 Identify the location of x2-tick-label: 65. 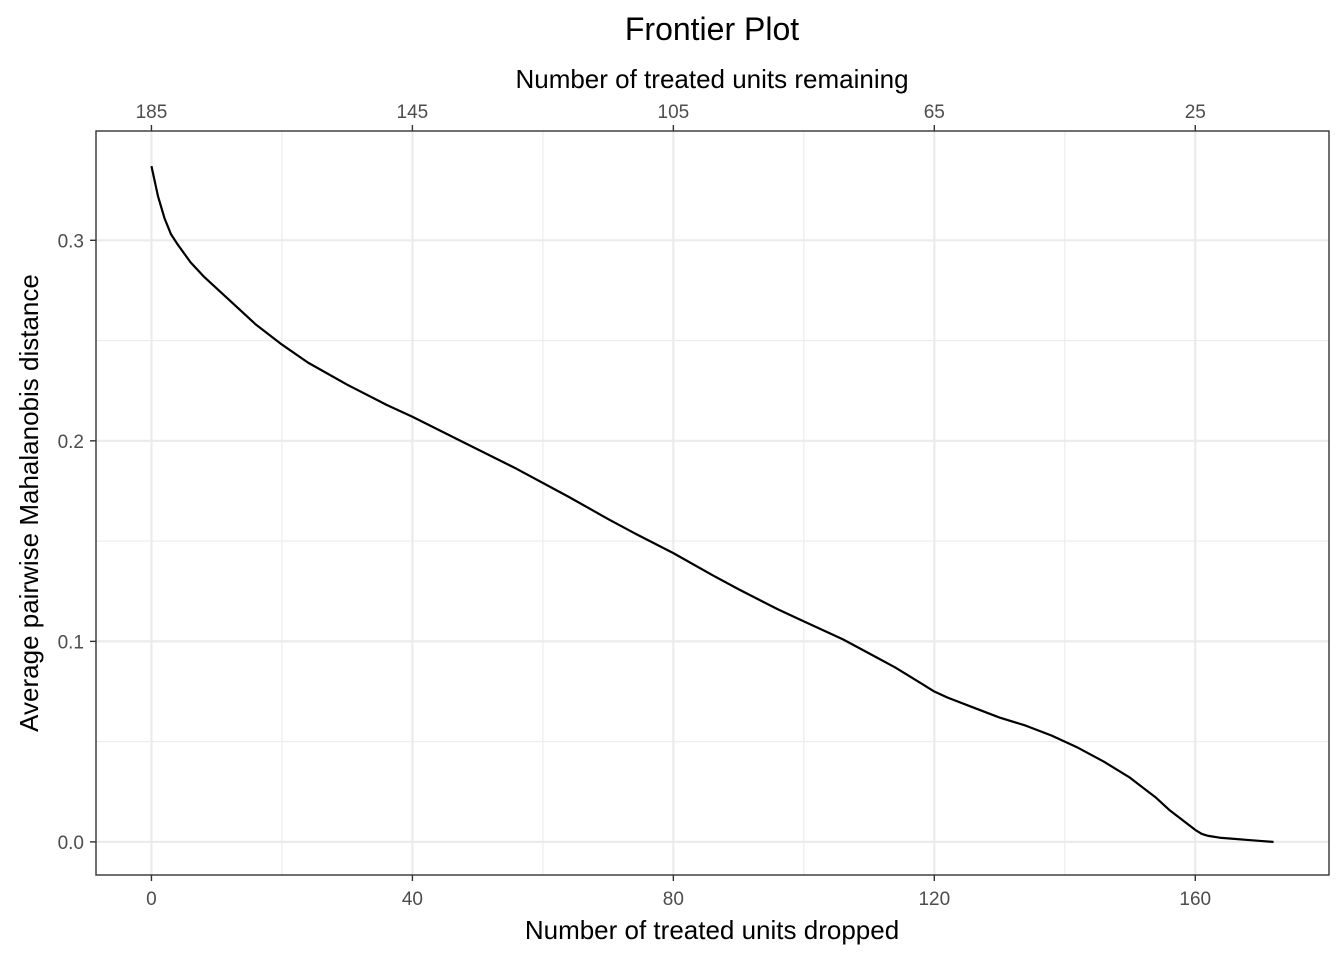
(934, 112).